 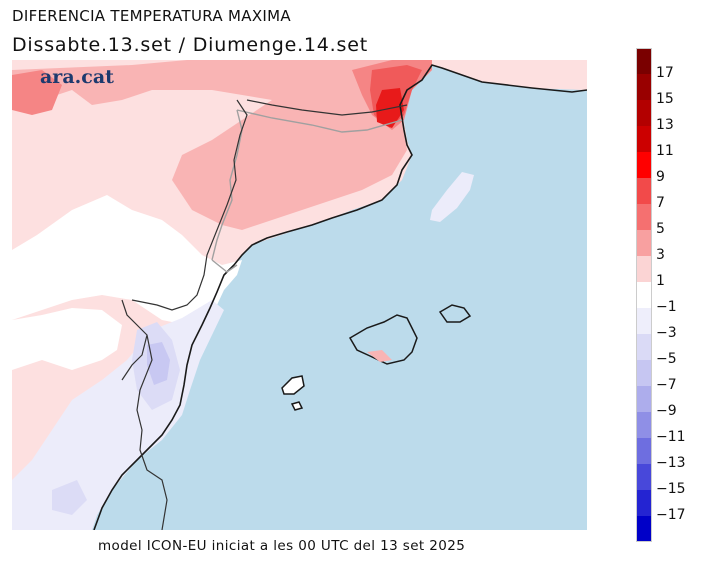 I want to click on colorbar-tick-label: −9, so click(x=666, y=411).